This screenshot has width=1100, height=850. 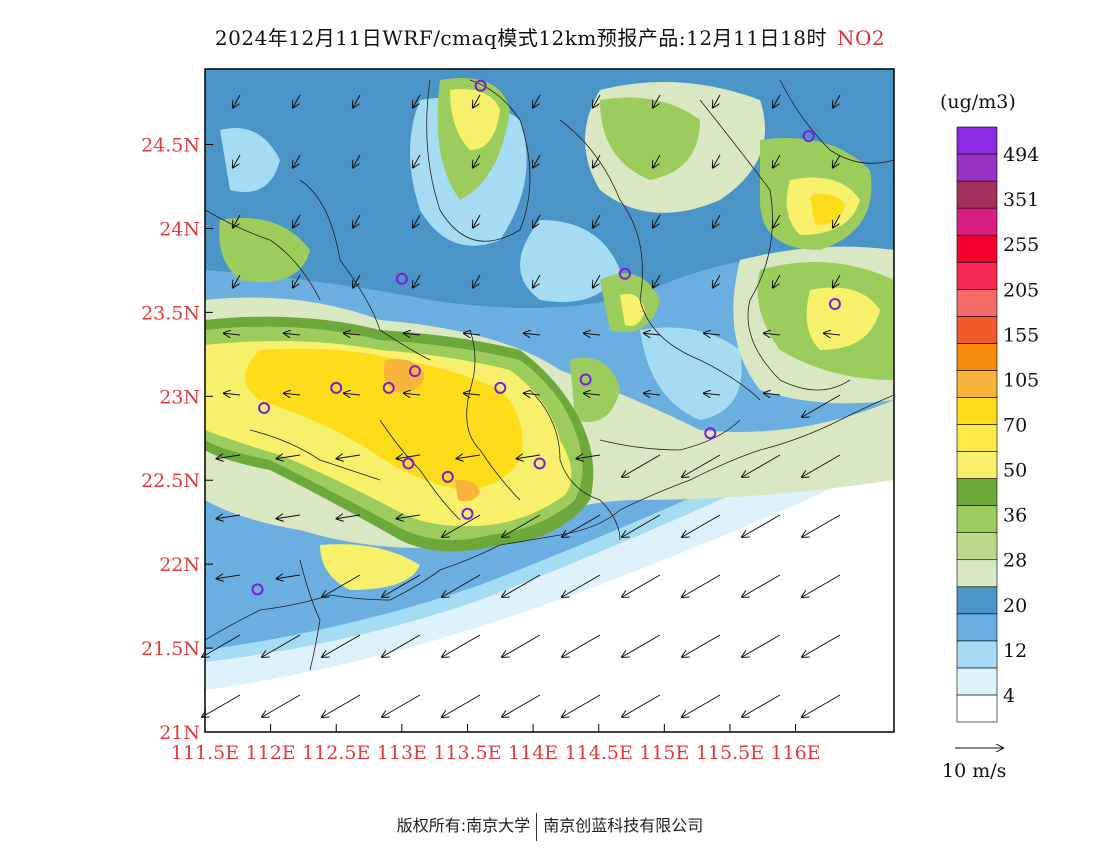 What do you see at coordinates (179, 229) in the screenshot?
I see `y-tick-label: 24N` at bounding box center [179, 229].